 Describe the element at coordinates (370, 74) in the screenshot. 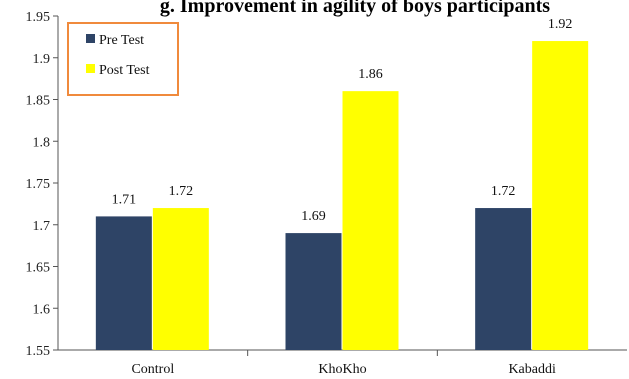

I see `data-label: 1.86` at that location.